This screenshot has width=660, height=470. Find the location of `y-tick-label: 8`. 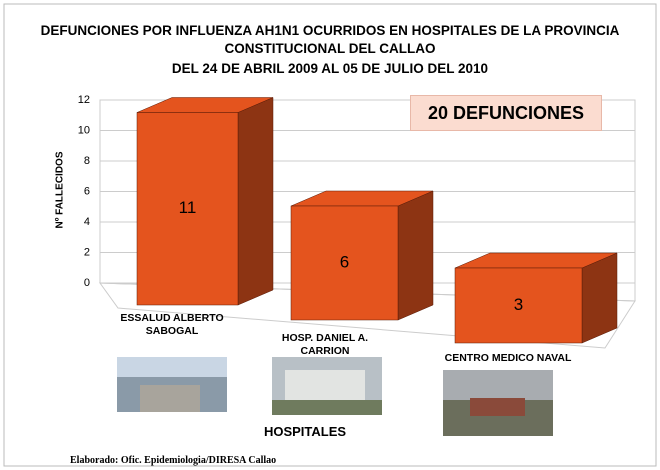

y-tick-label: 8 is located at coordinates (87, 161).